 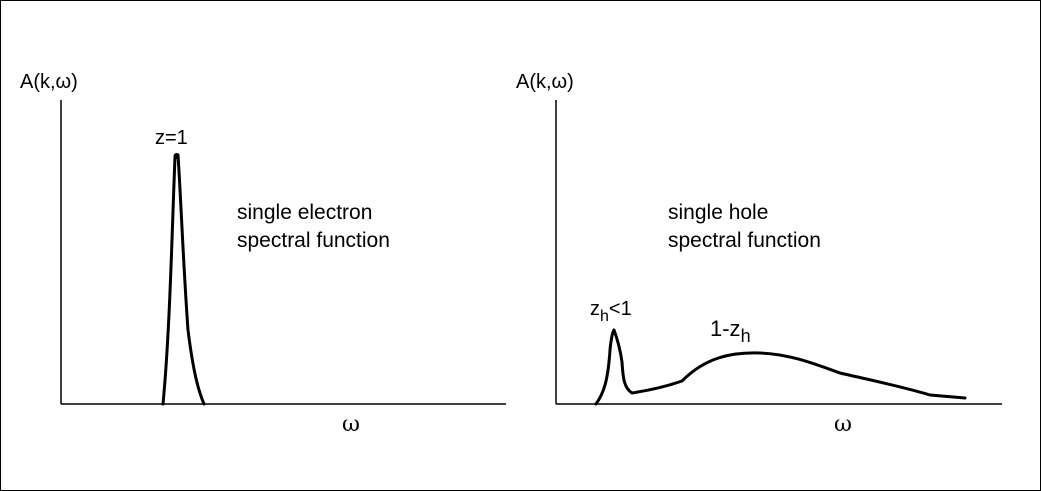 I want to click on right-peak-label-tail: <1, so click(x=620, y=309).